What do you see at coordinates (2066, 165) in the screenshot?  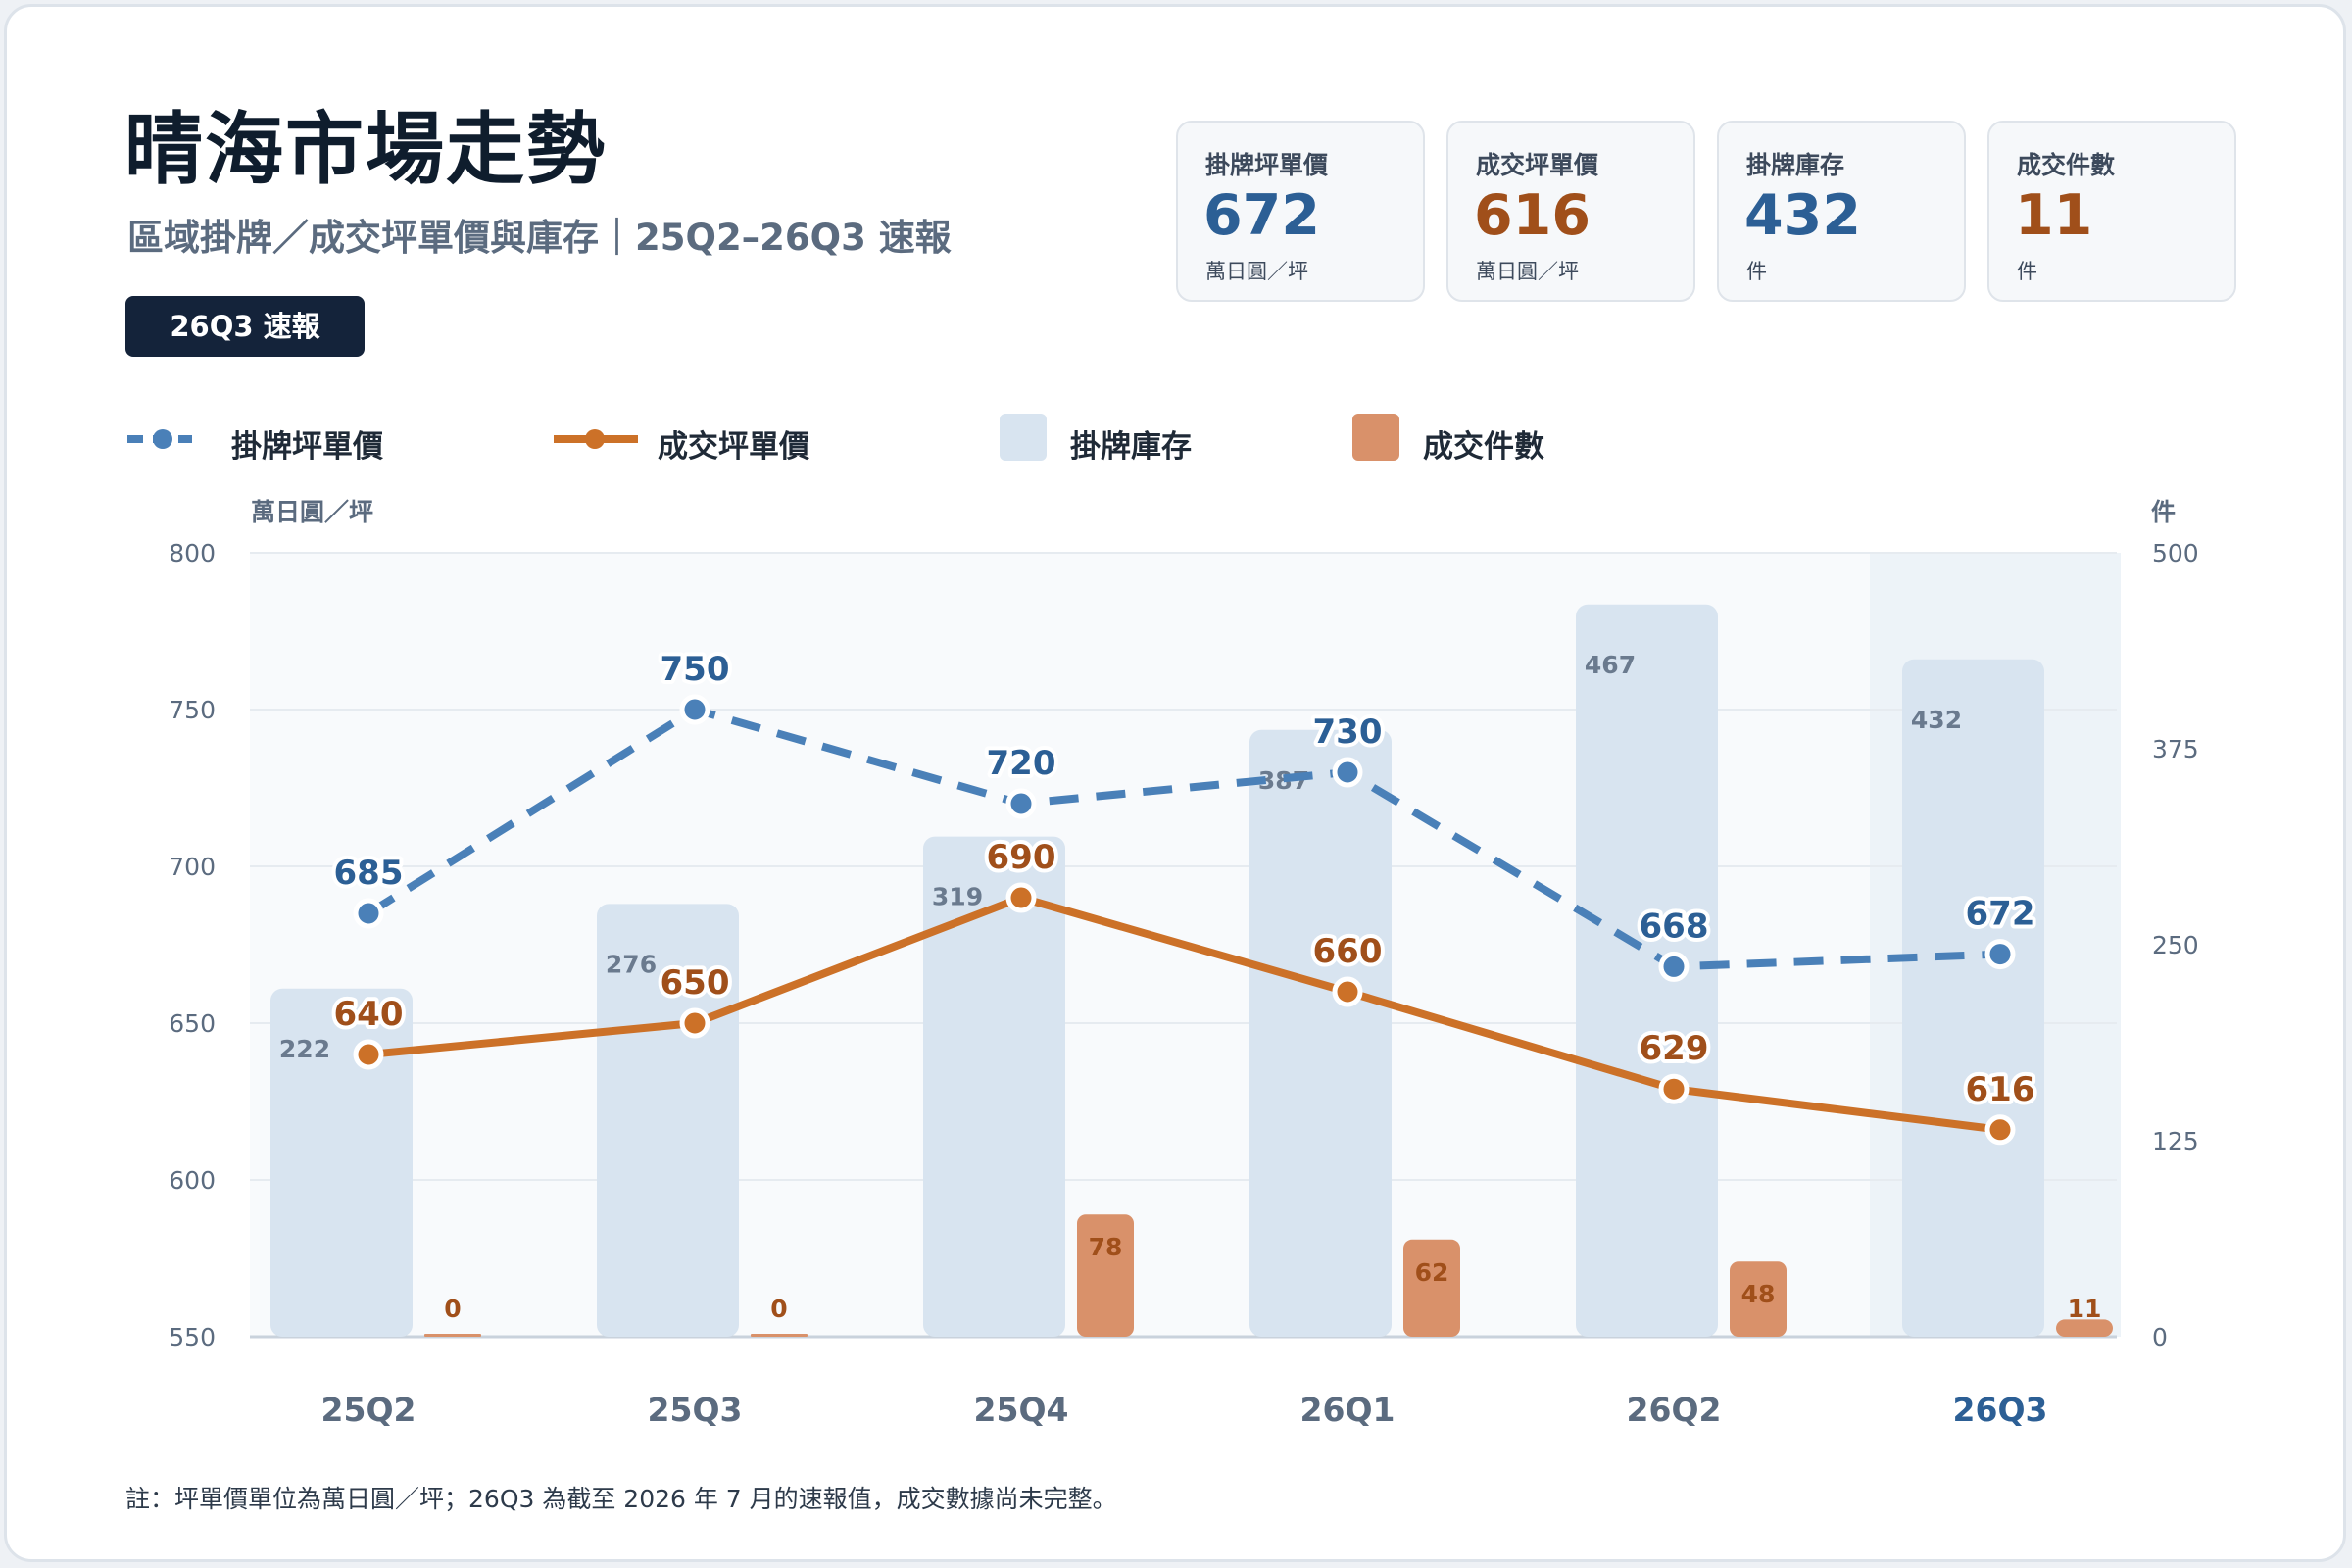 I see `kpi-label: 成交件數` at bounding box center [2066, 165].